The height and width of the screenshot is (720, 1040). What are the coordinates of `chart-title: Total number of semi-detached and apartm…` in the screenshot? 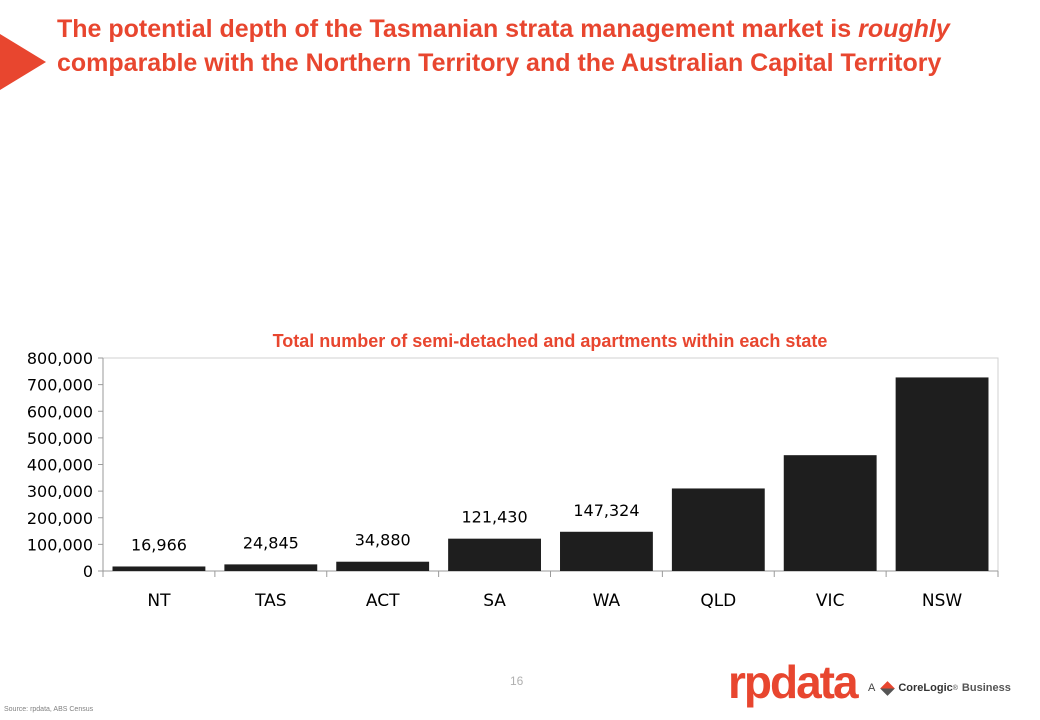 It's located at (550, 341).